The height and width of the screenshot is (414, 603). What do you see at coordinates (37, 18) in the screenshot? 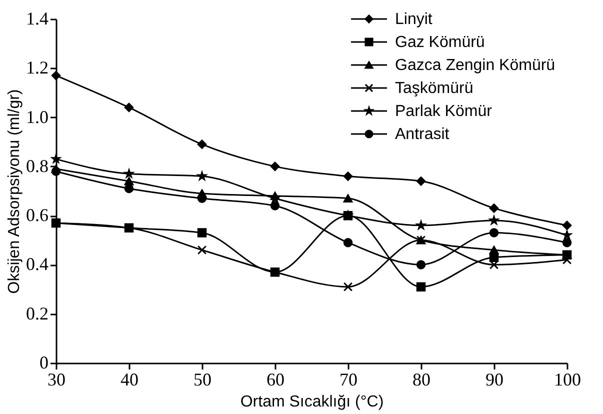
I see `y-tick-label: 1.4` at bounding box center [37, 18].